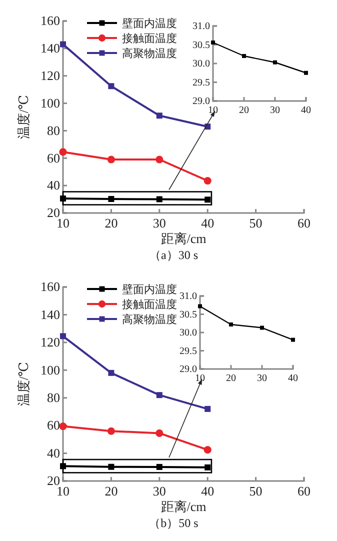 The height and width of the screenshot is (541, 337). Describe the element at coordinates (173, 523) in the screenshot. I see `text: （b）50 s` at that location.